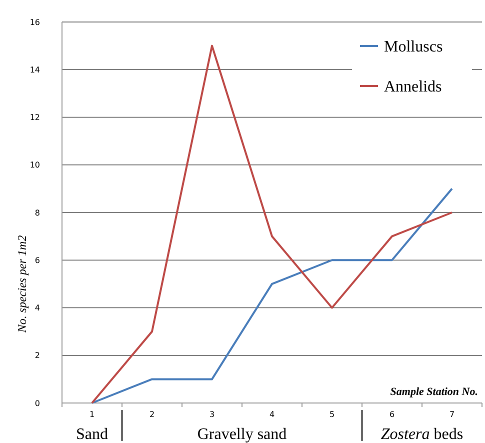 The width and height of the screenshot is (485, 443). What do you see at coordinates (35, 22) in the screenshot?
I see `y-tick-label: 16` at bounding box center [35, 22].